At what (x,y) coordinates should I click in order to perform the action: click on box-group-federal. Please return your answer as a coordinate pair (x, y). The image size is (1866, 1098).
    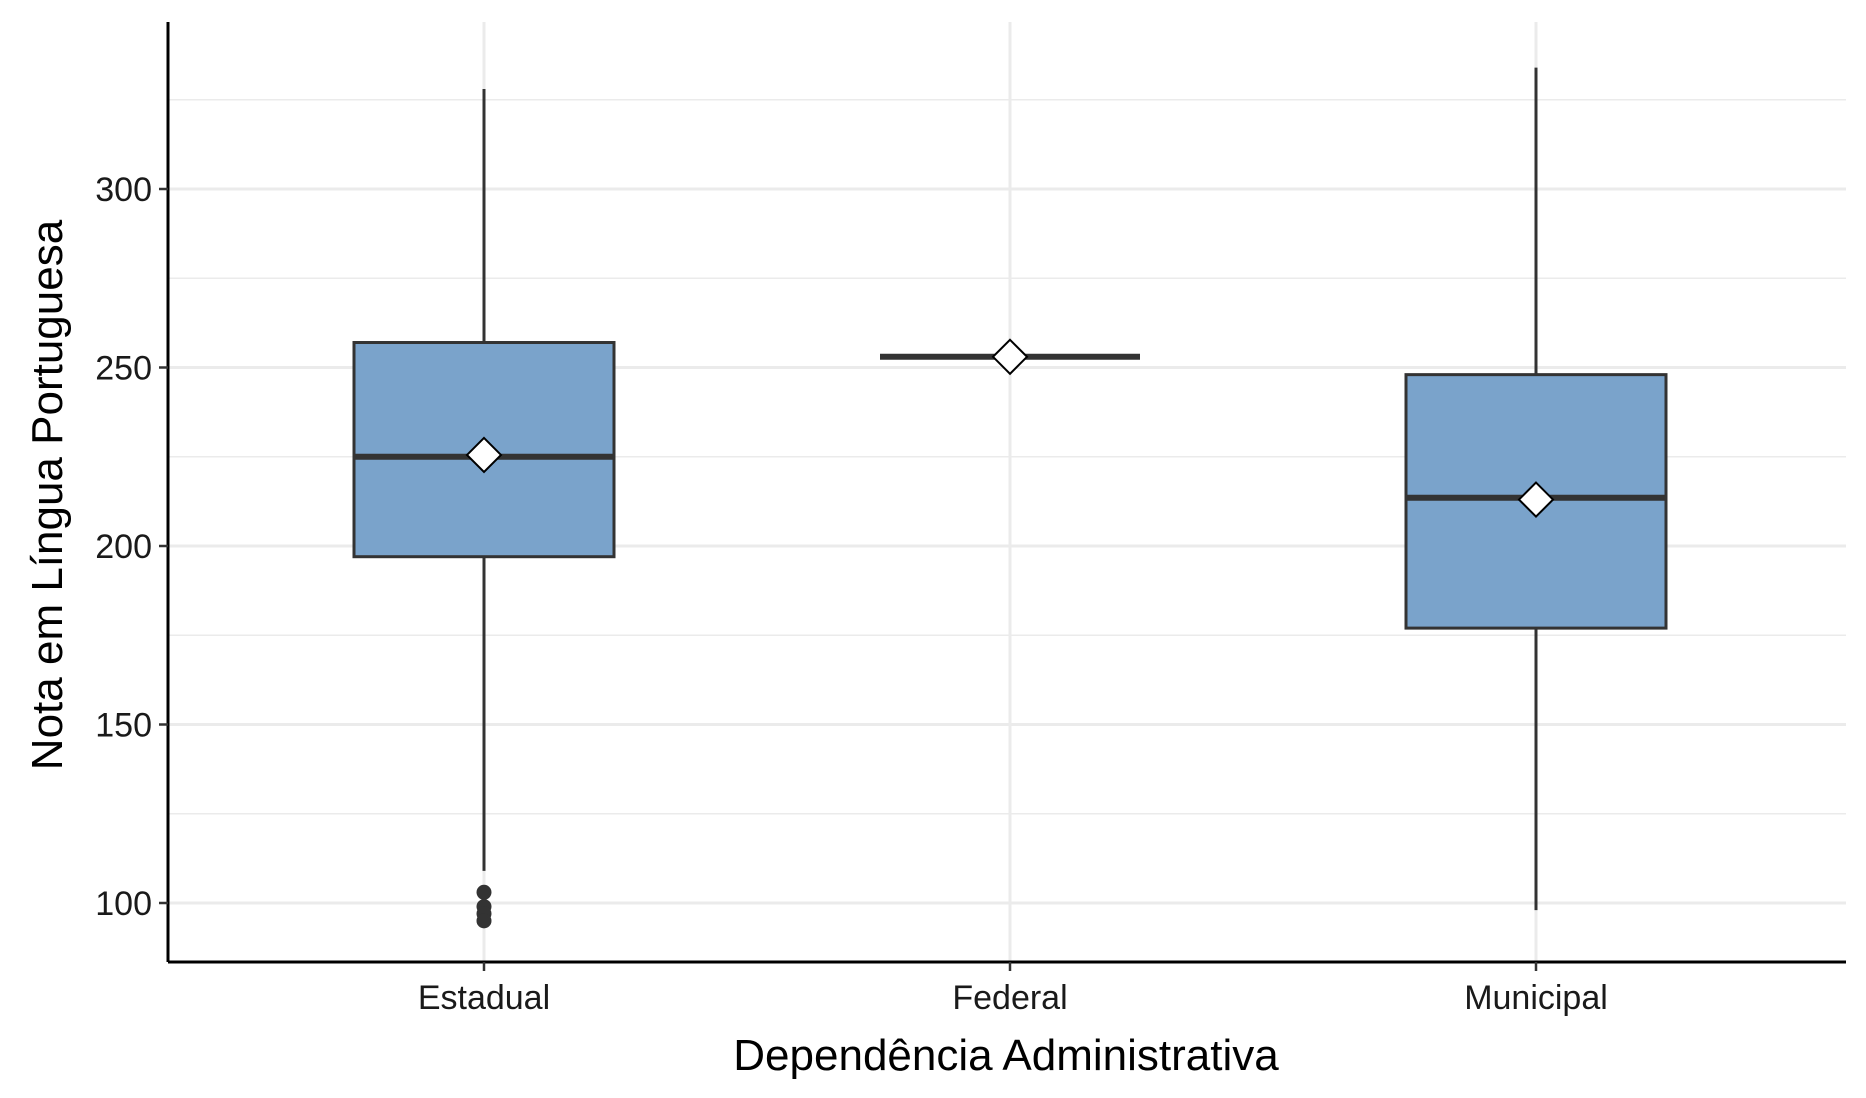
    Looking at the image, I should click on (1010, 357).